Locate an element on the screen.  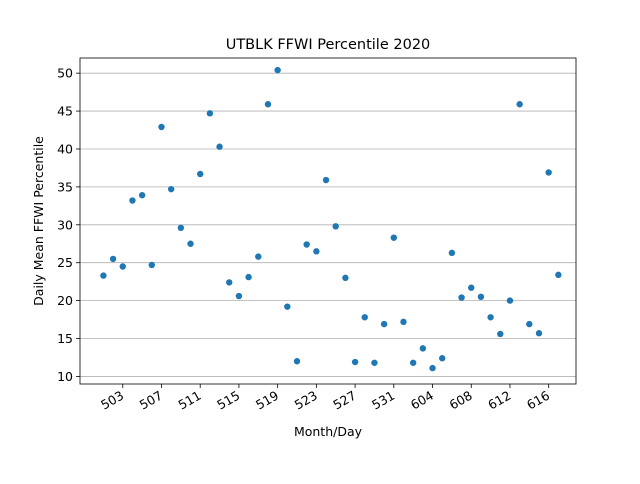
x-axis-label: Month/Day is located at coordinates (328, 431).